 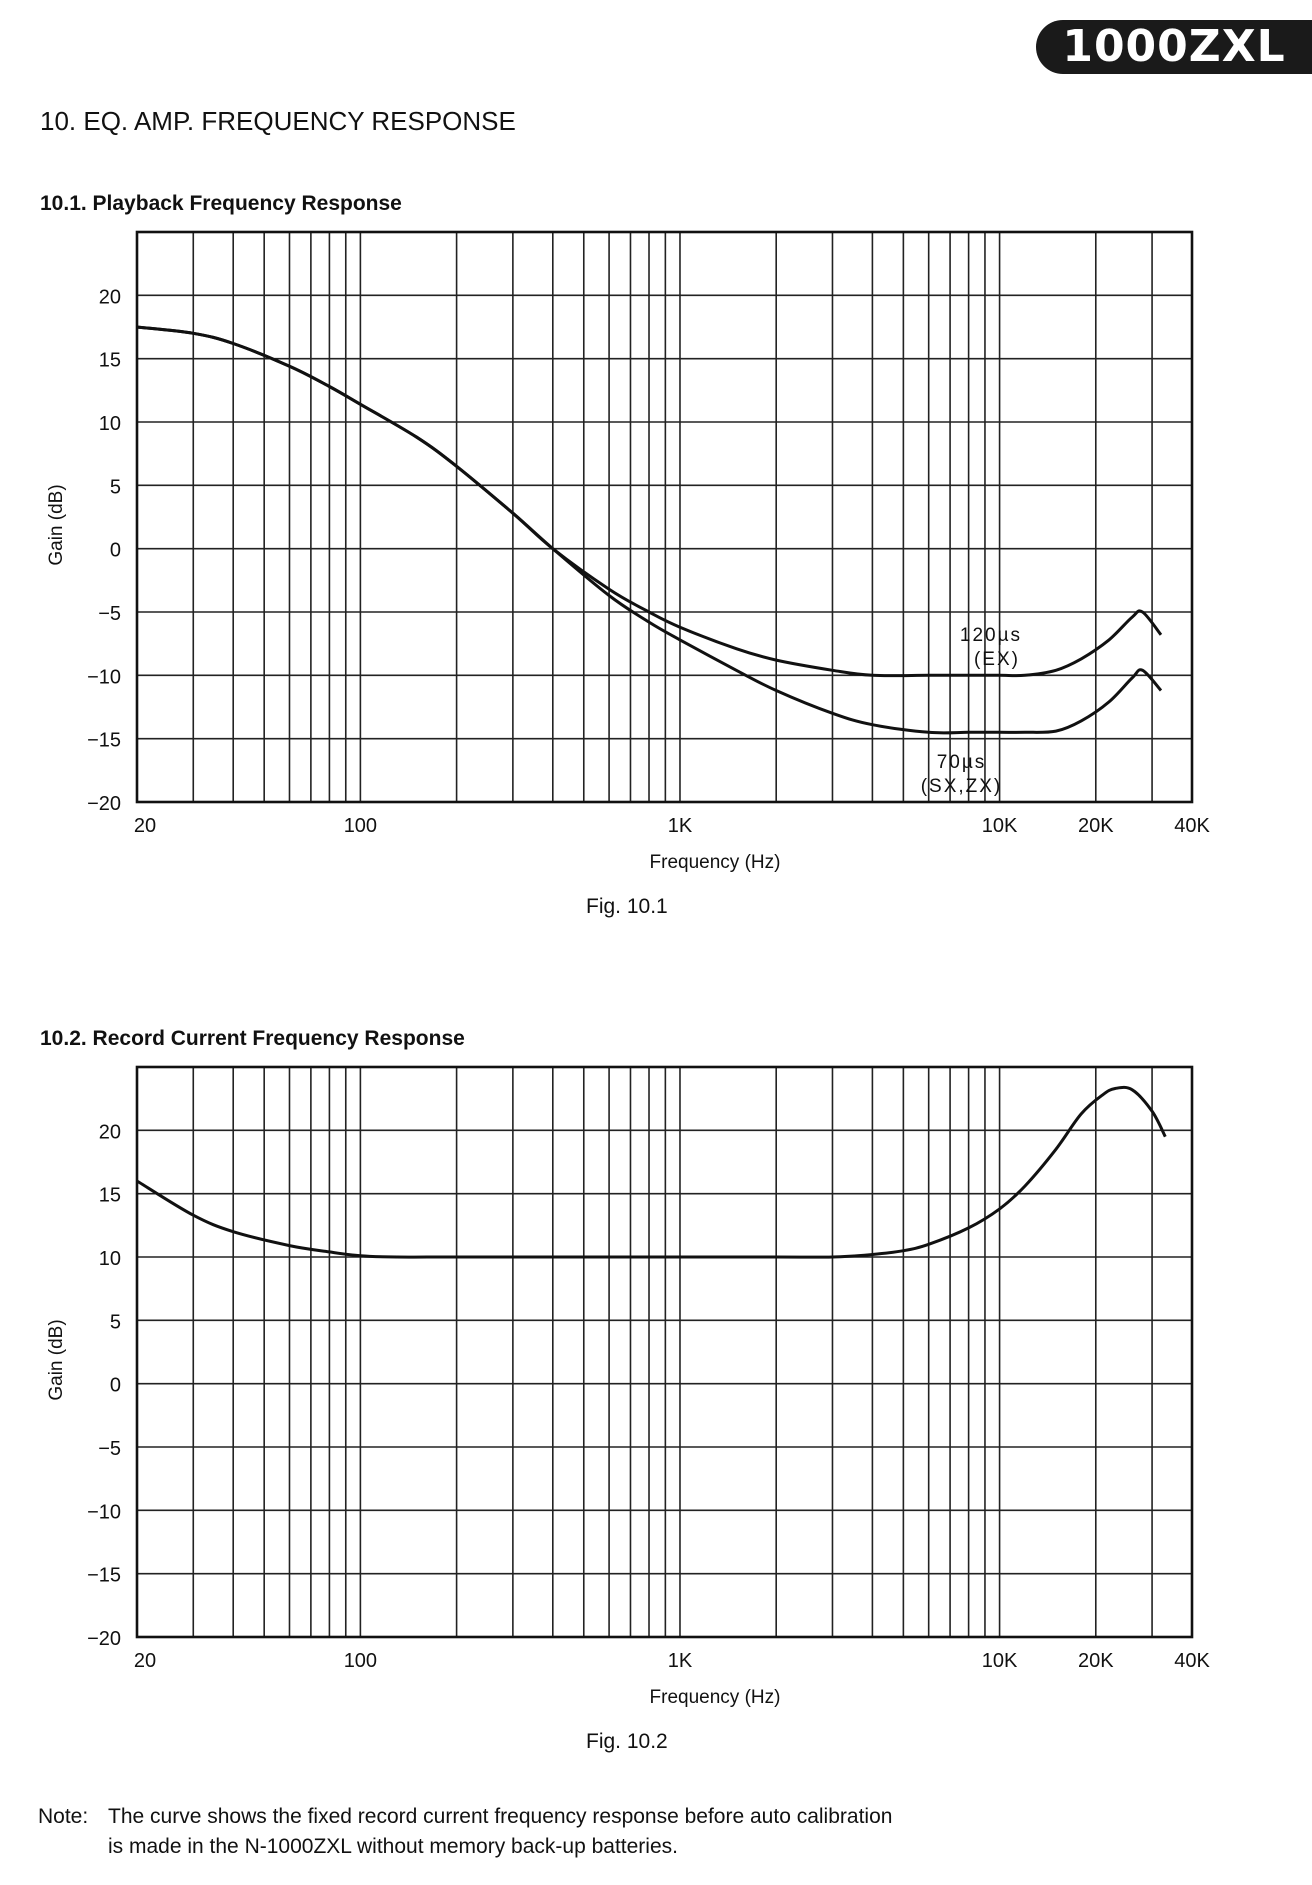 What do you see at coordinates (1174, 47) in the screenshot?
I see `model-badge: 1000ZXL` at bounding box center [1174, 47].